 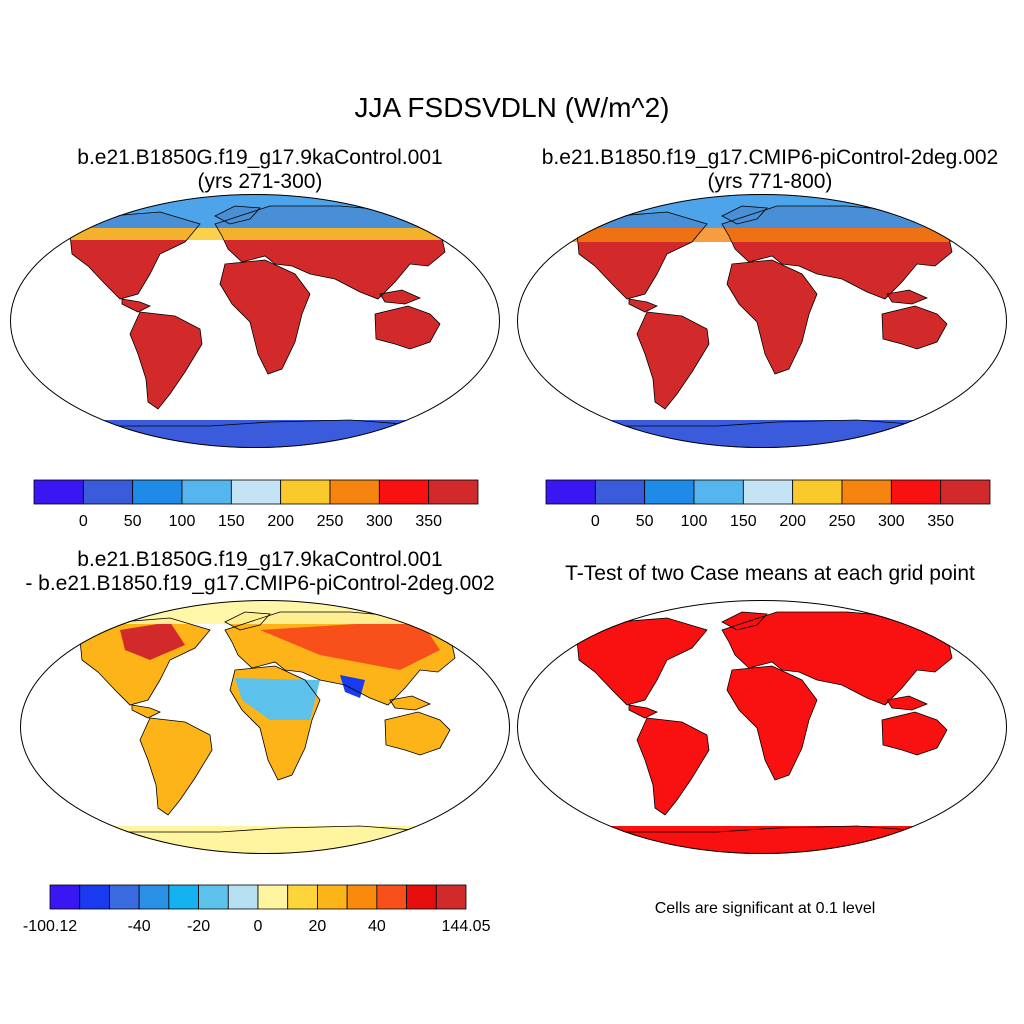 I want to click on panel-case1-title-line2: (yrs 271-300), so click(x=260, y=181).